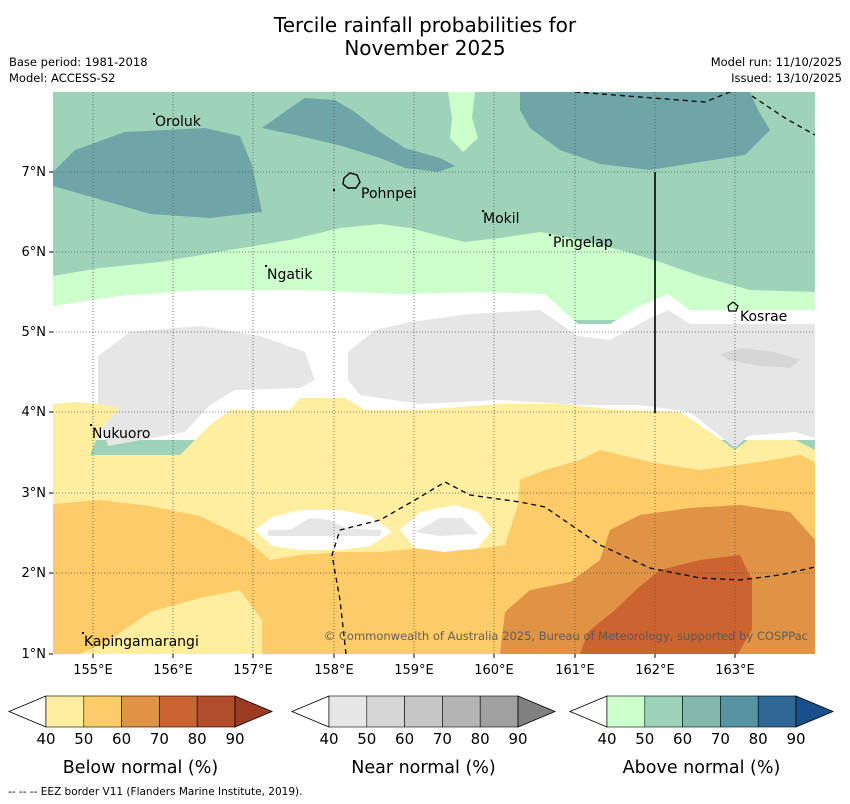  What do you see at coordinates (733, 306) in the screenshot?
I see `kosrae-outline` at bounding box center [733, 306].